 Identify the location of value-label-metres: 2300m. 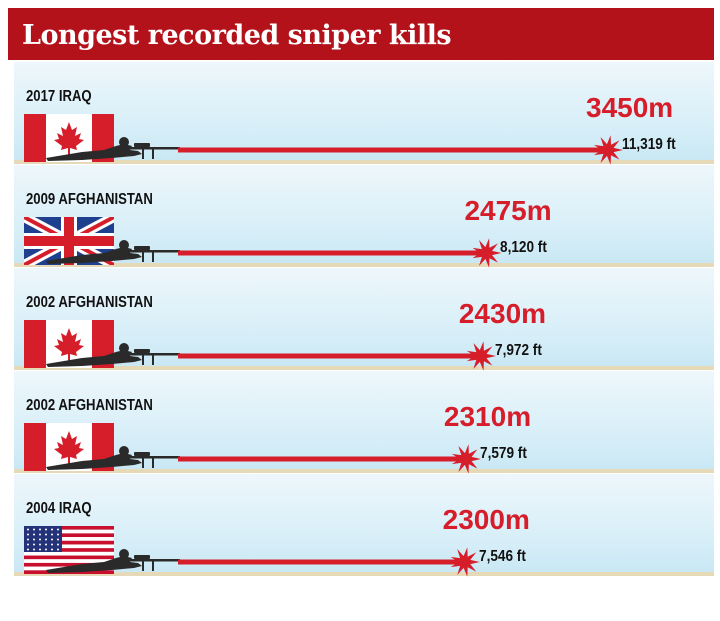
(486, 519).